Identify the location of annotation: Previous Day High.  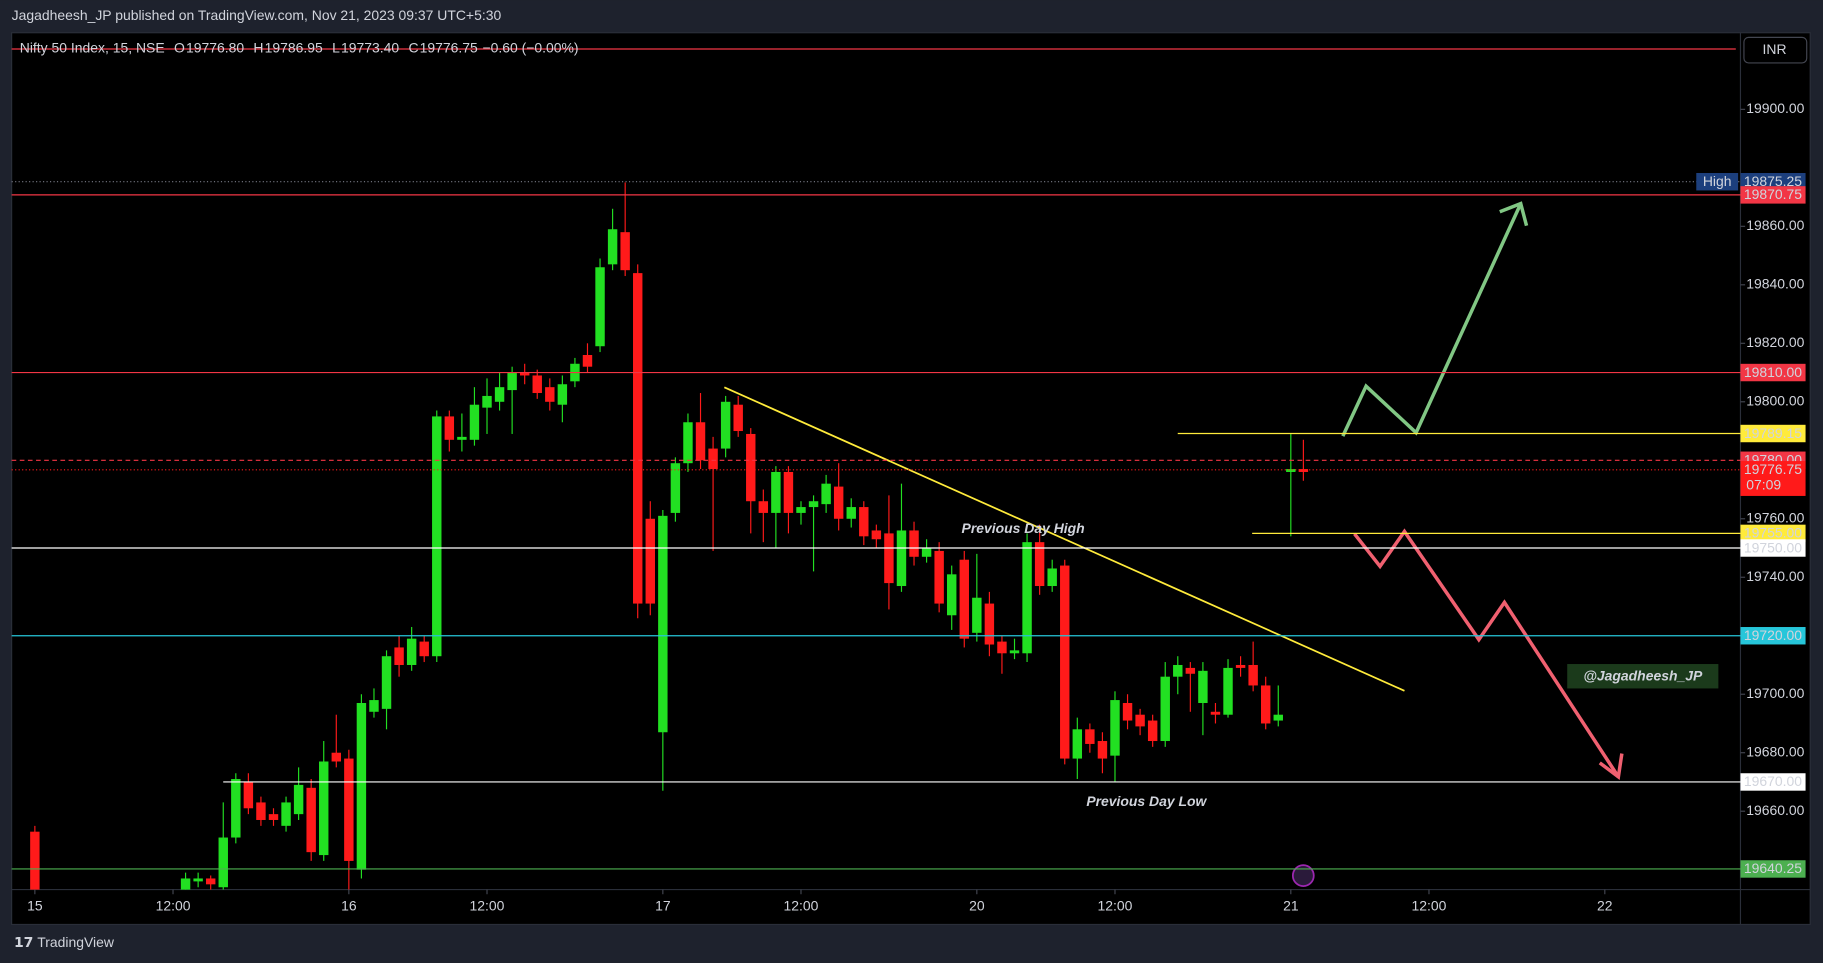
(1023, 528).